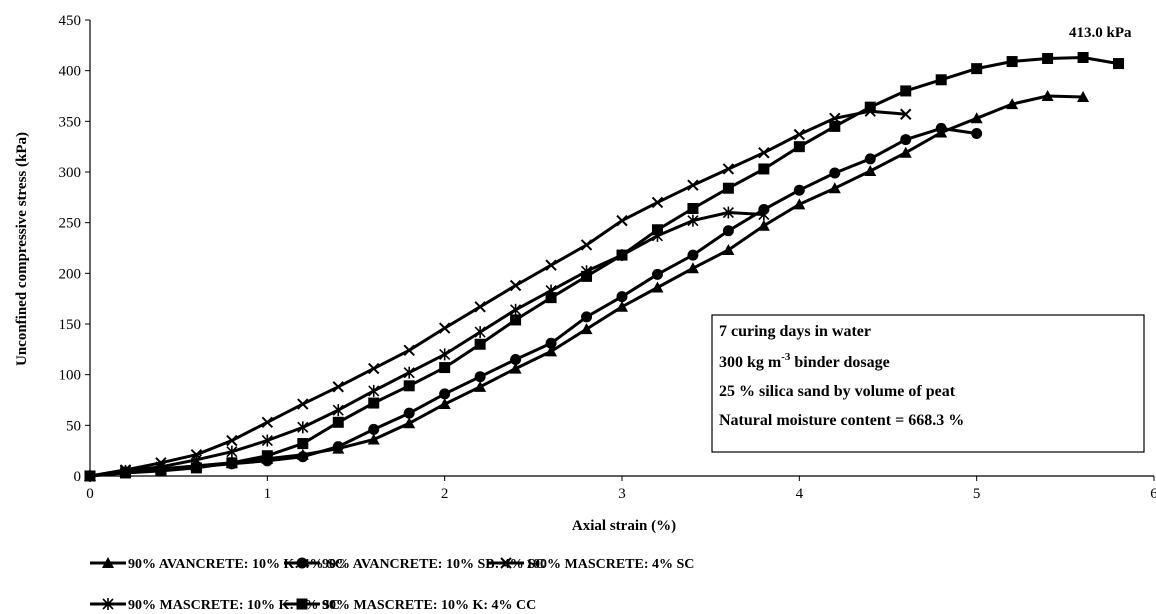 This screenshot has height=614, width=1156. I want to click on x-tick-label-1: 1, so click(268, 494).